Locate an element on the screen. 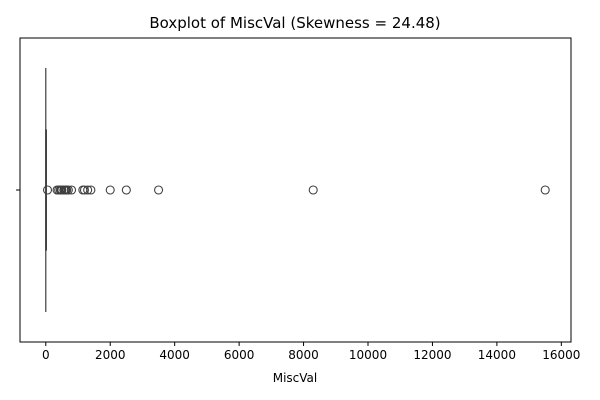  whisker-layer is located at coordinates (46, 190).